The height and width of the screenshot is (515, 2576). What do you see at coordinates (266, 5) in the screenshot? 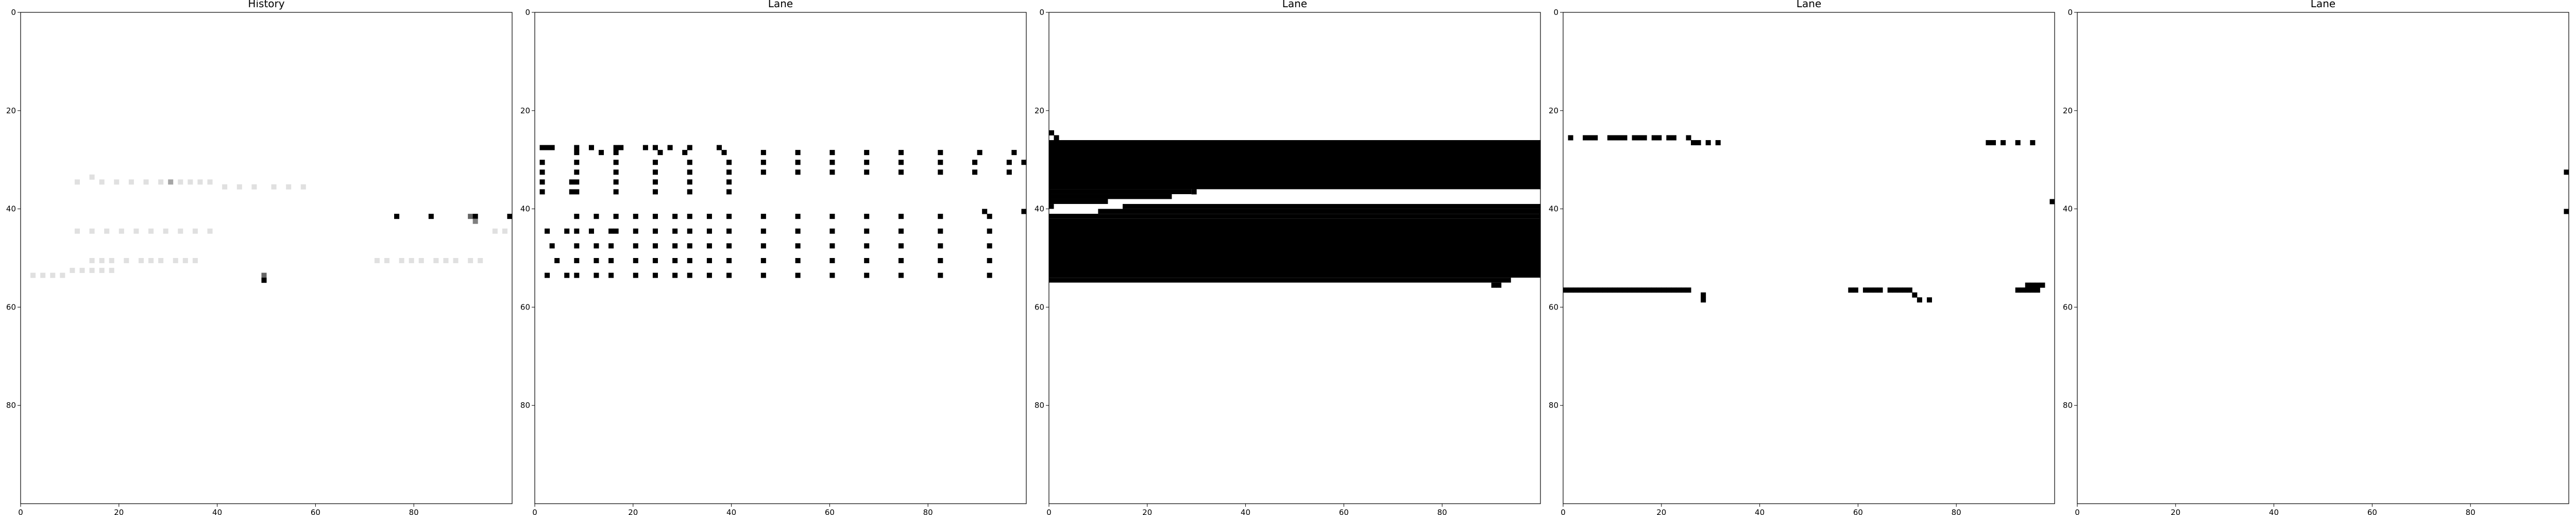
I see `panel-title: History` at bounding box center [266, 5].